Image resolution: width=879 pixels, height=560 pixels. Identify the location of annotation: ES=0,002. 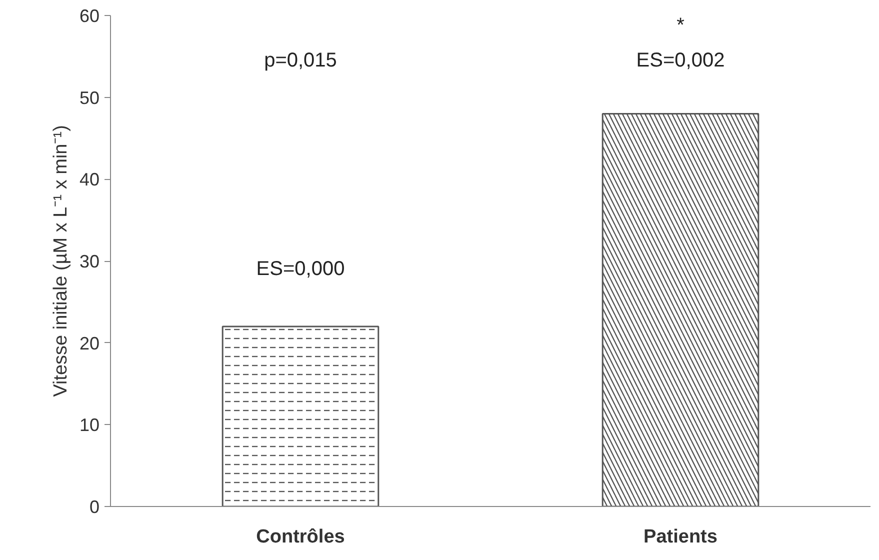
(680, 61).